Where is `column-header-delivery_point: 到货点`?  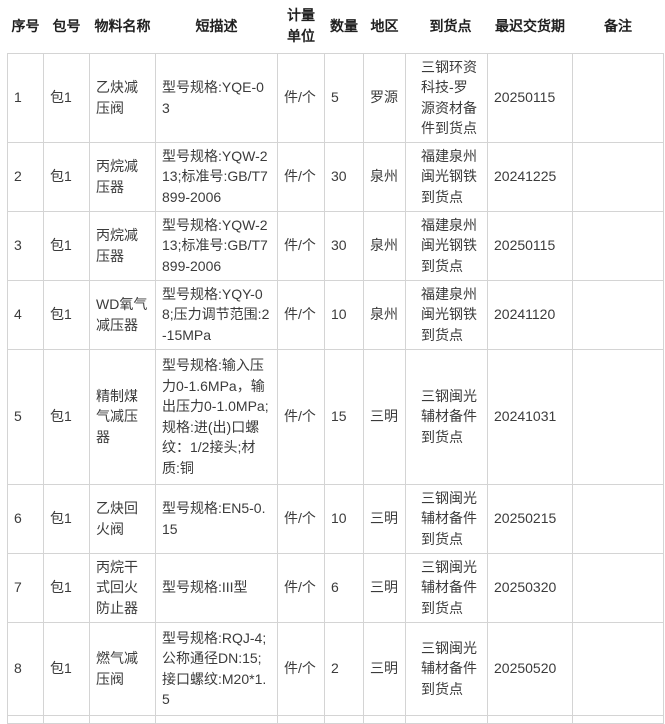 column-header-delivery_point: 到货点 is located at coordinates (450, 25).